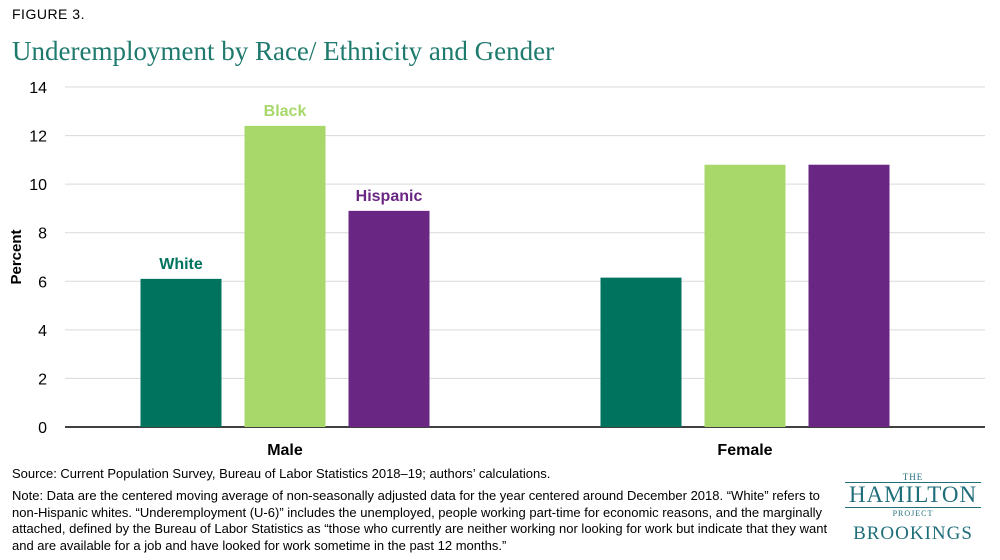 The width and height of the screenshot is (1000, 560). What do you see at coordinates (42, 282) in the screenshot?
I see `y-tick-label: 6` at bounding box center [42, 282].